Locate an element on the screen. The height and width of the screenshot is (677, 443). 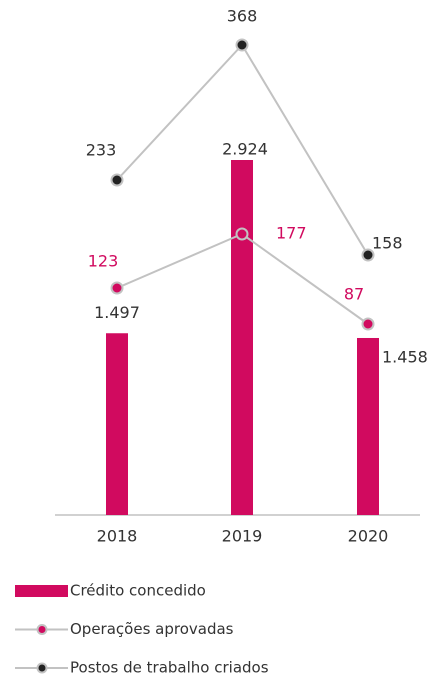
x-tick-label: 2019 is located at coordinates (242, 536).